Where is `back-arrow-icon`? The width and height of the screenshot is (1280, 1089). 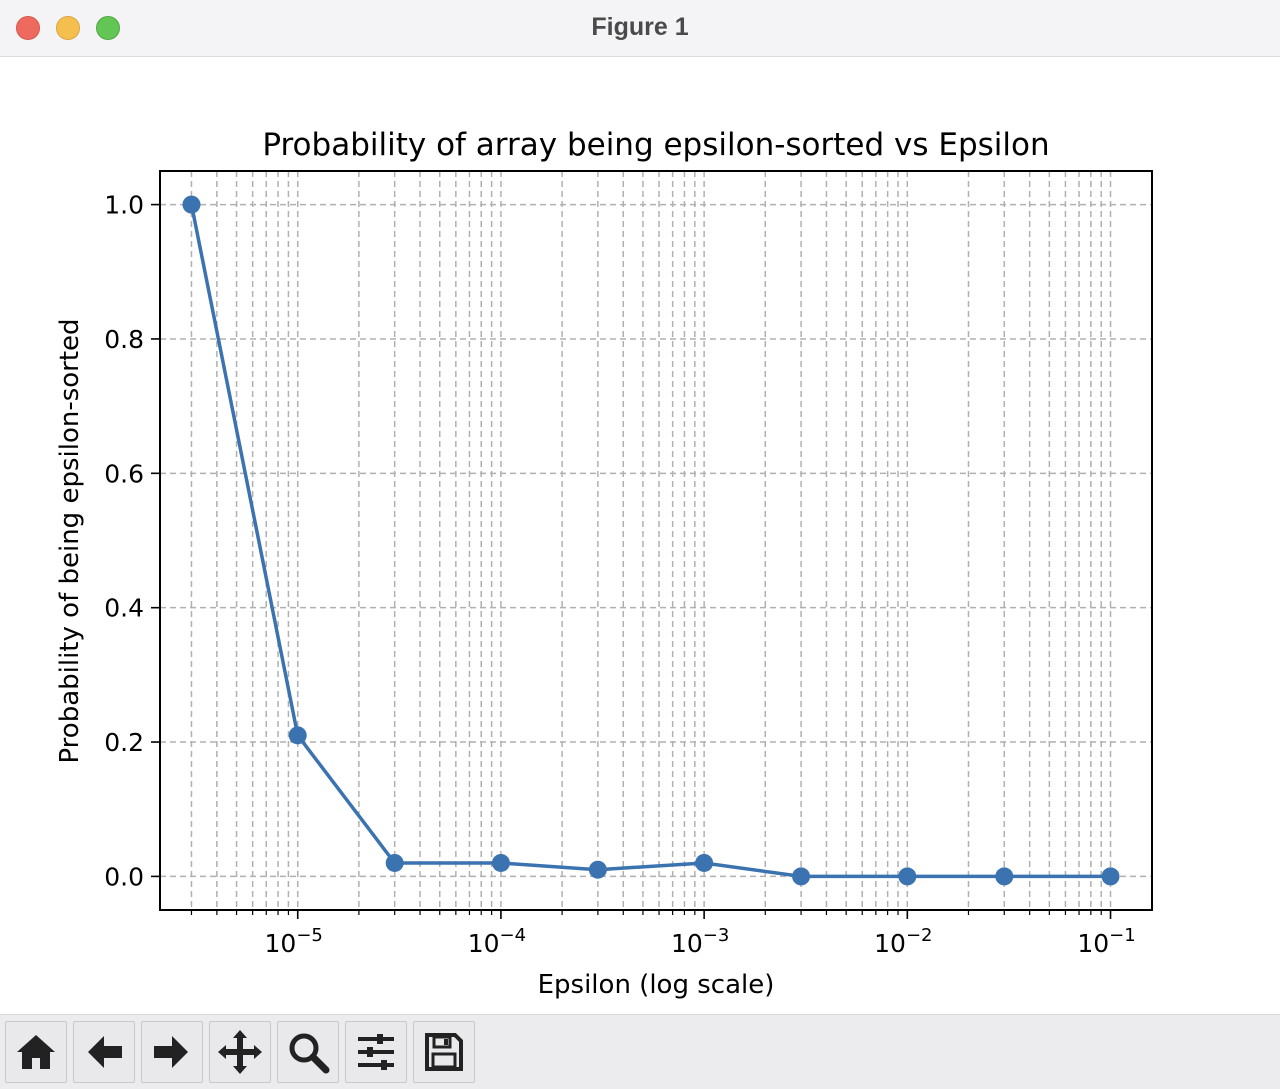 back-arrow-icon is located at coordinates (105, 1052).